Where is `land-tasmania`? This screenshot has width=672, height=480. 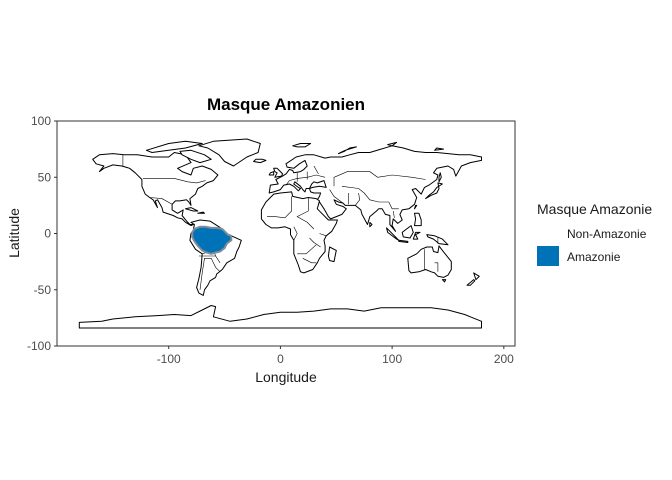 land-tasmania is located at coordinates (444, 281).